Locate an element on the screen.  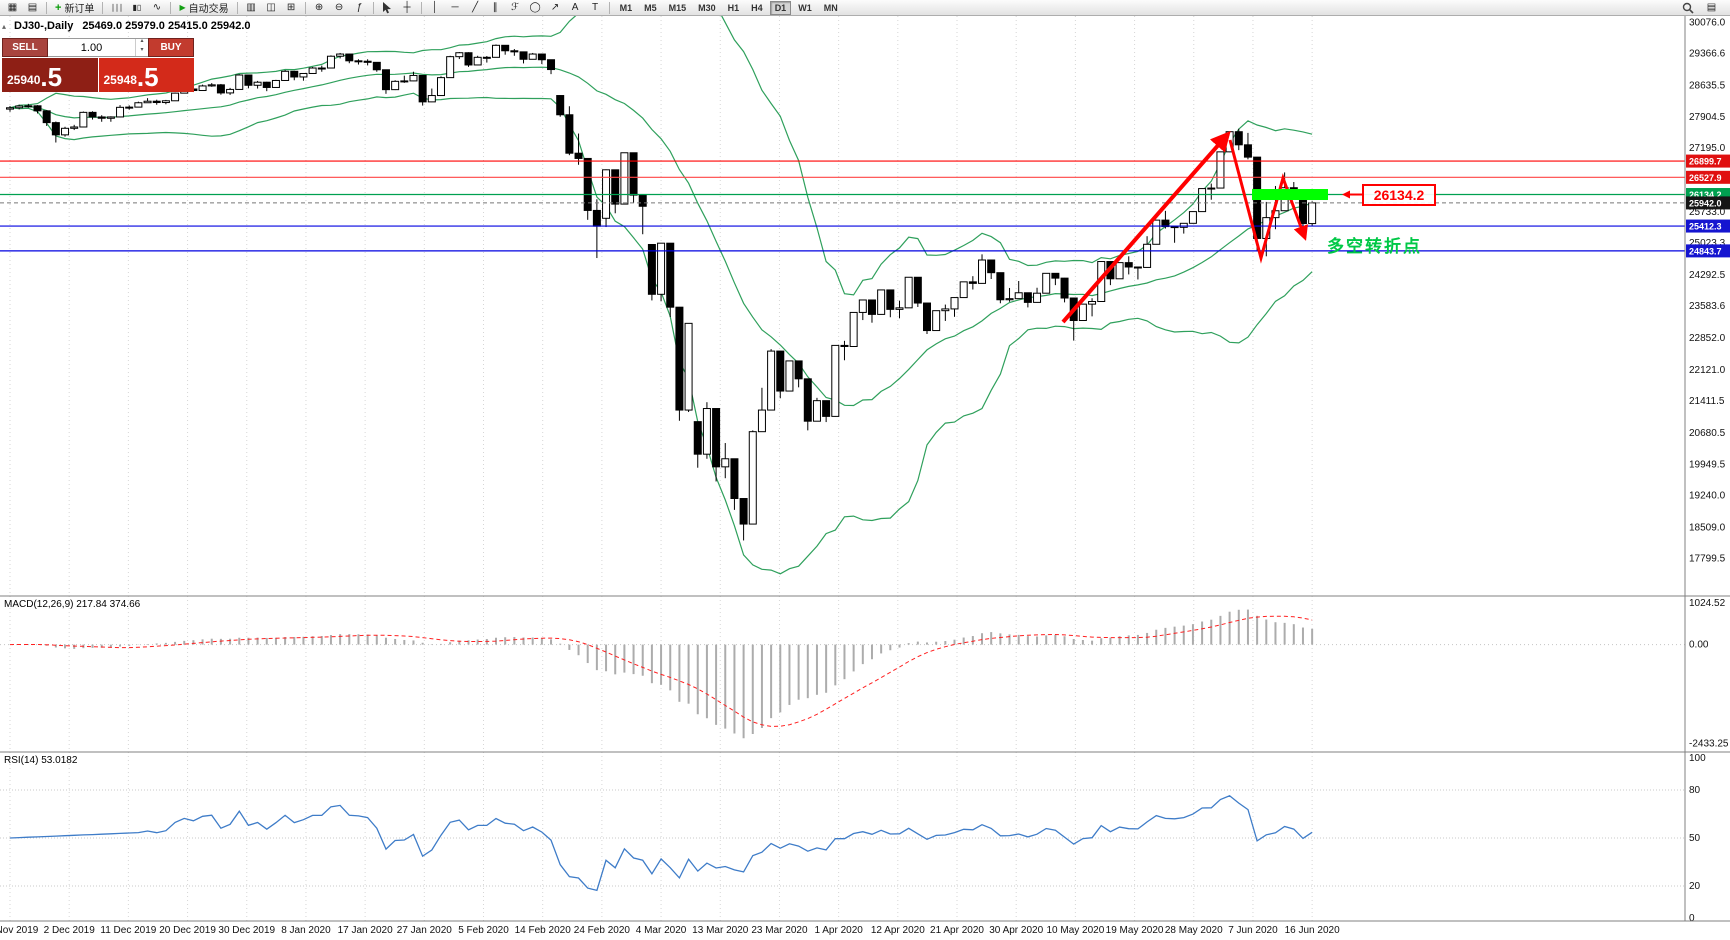
timeframe-button-M30: M30 is located at coordinates (707, 7).